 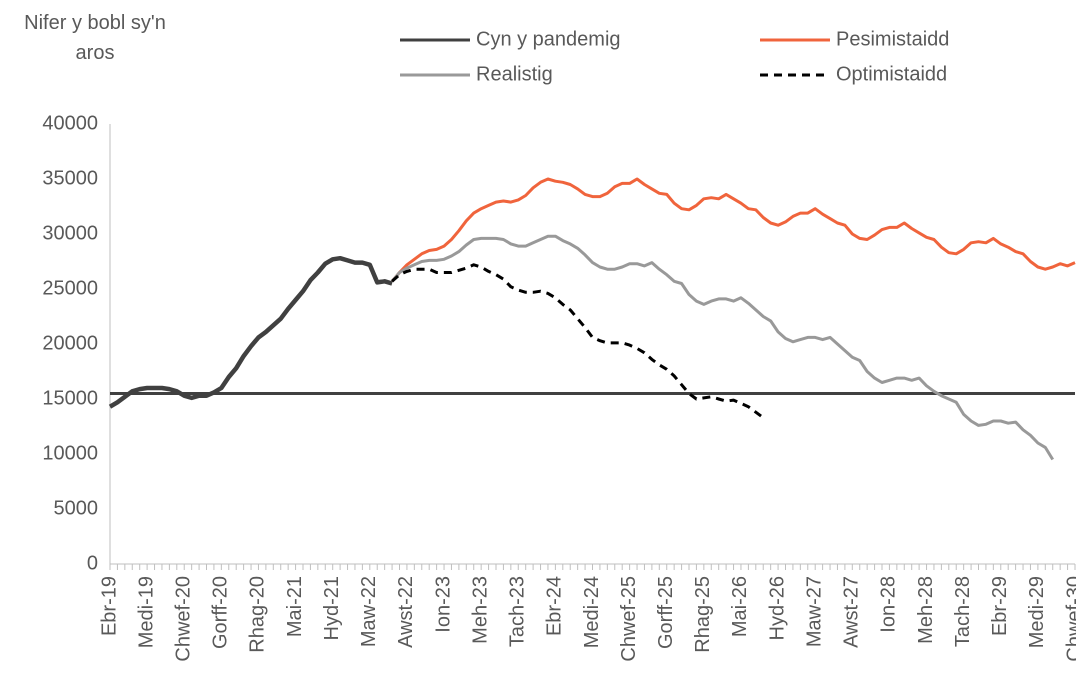 What do you see at coordinates (369, 611) in the screenshot?
I see `x-tick-label: Maw-22` at bounding box center [369, 611].